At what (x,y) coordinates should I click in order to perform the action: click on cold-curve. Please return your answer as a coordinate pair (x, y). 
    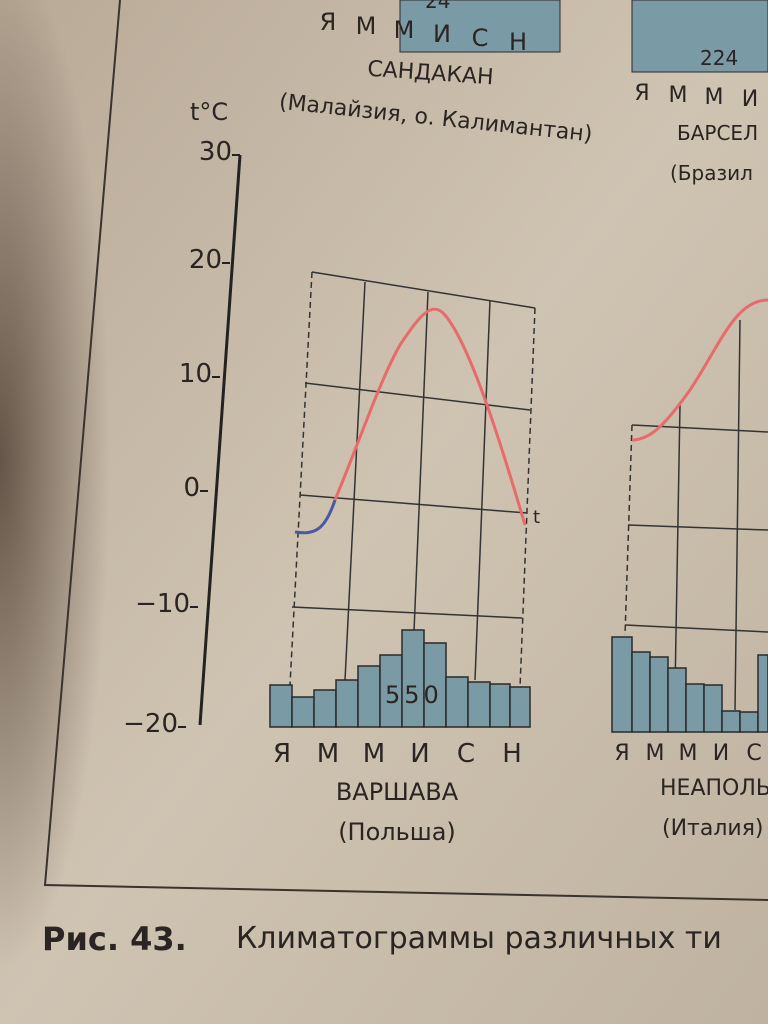
    Looking at the image, I should click on (315, 517).